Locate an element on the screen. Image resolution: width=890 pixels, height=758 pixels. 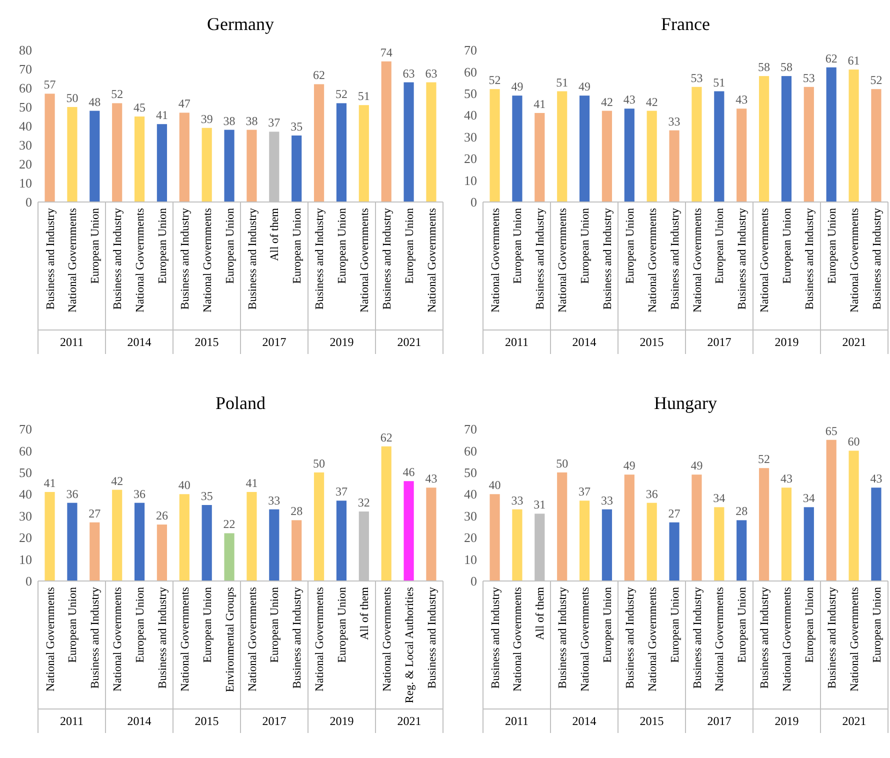
data-label: 46 is located at coordinates (408, 472).